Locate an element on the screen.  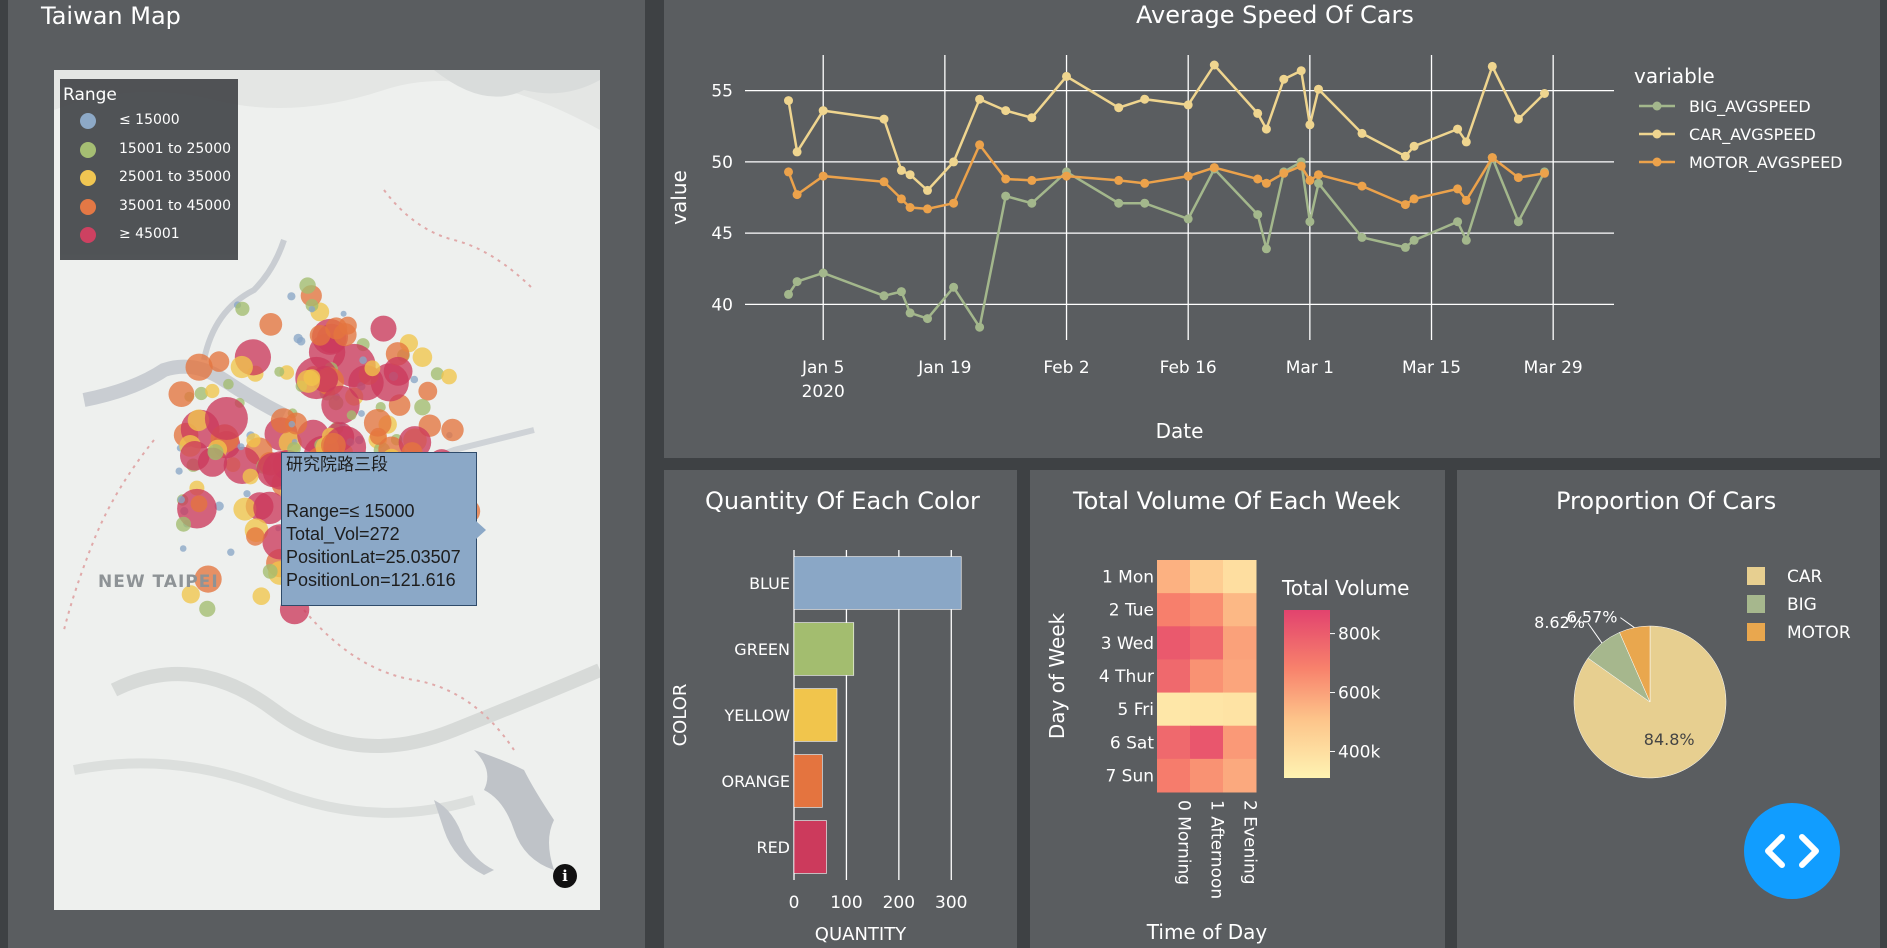
legend-label: BIG_AVGSPEED is located at coordinates (1750, 107).